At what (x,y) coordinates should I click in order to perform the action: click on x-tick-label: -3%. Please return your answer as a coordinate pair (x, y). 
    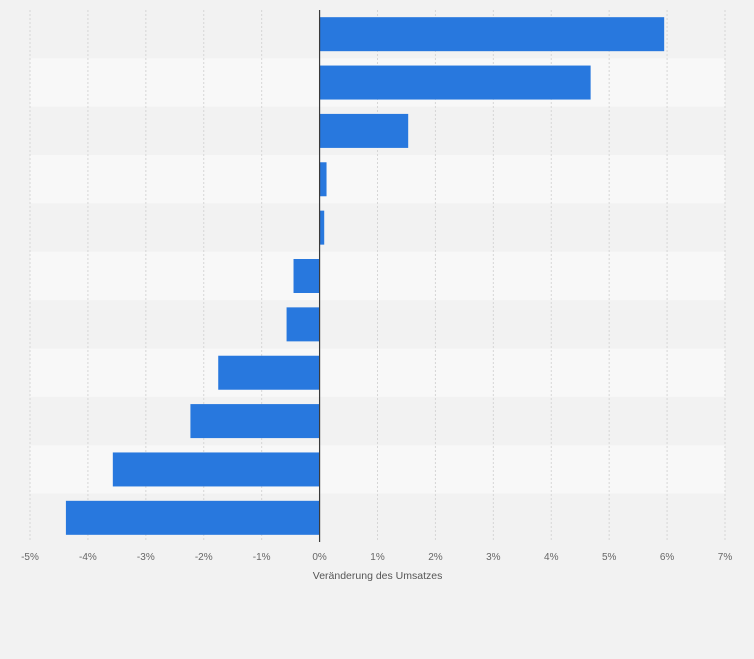
    Looking at the image, I should click on (146, 557).